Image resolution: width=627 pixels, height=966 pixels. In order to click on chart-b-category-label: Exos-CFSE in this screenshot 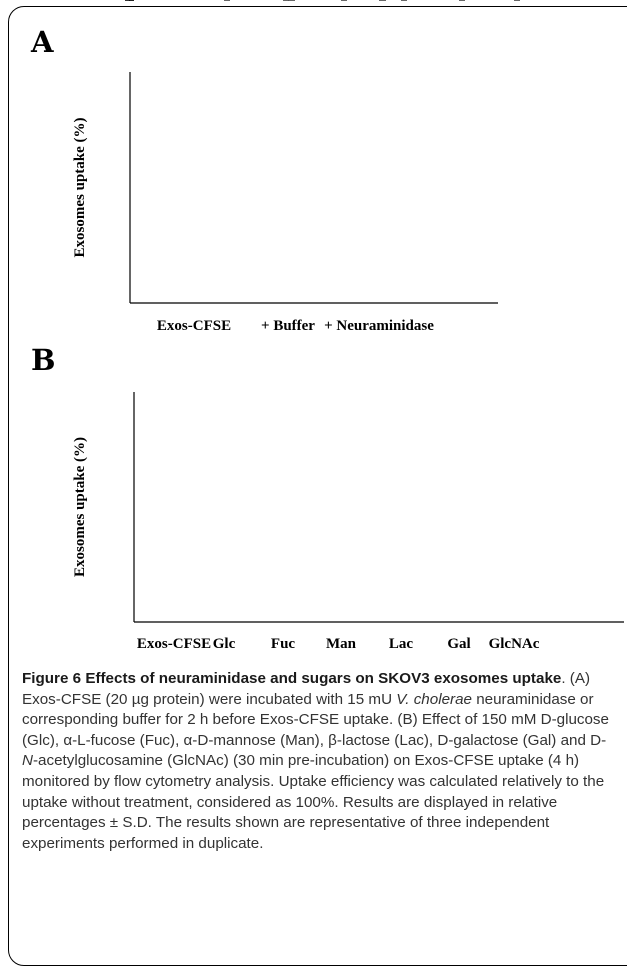, I will do `click(174, 644)`.